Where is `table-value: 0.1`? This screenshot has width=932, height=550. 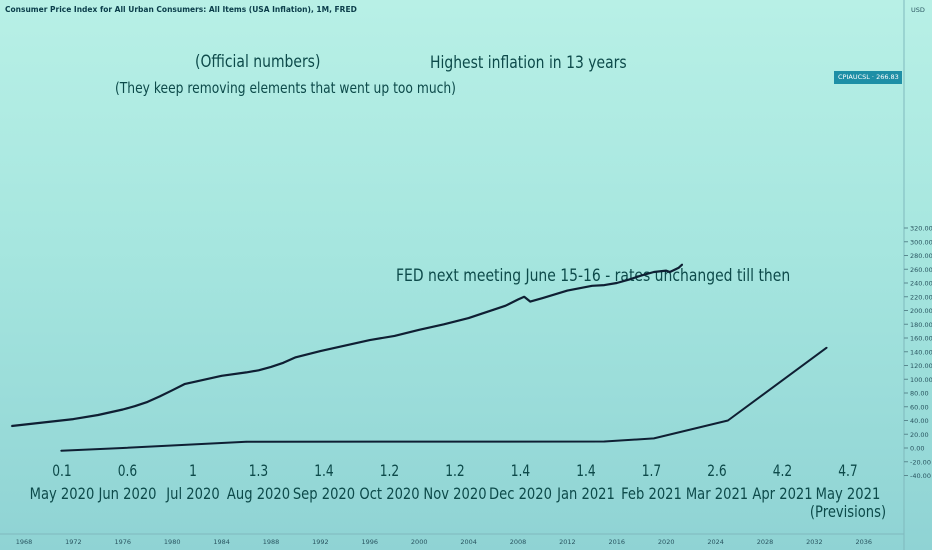 table-value: 0.1 is located at coordinates (61, 471).